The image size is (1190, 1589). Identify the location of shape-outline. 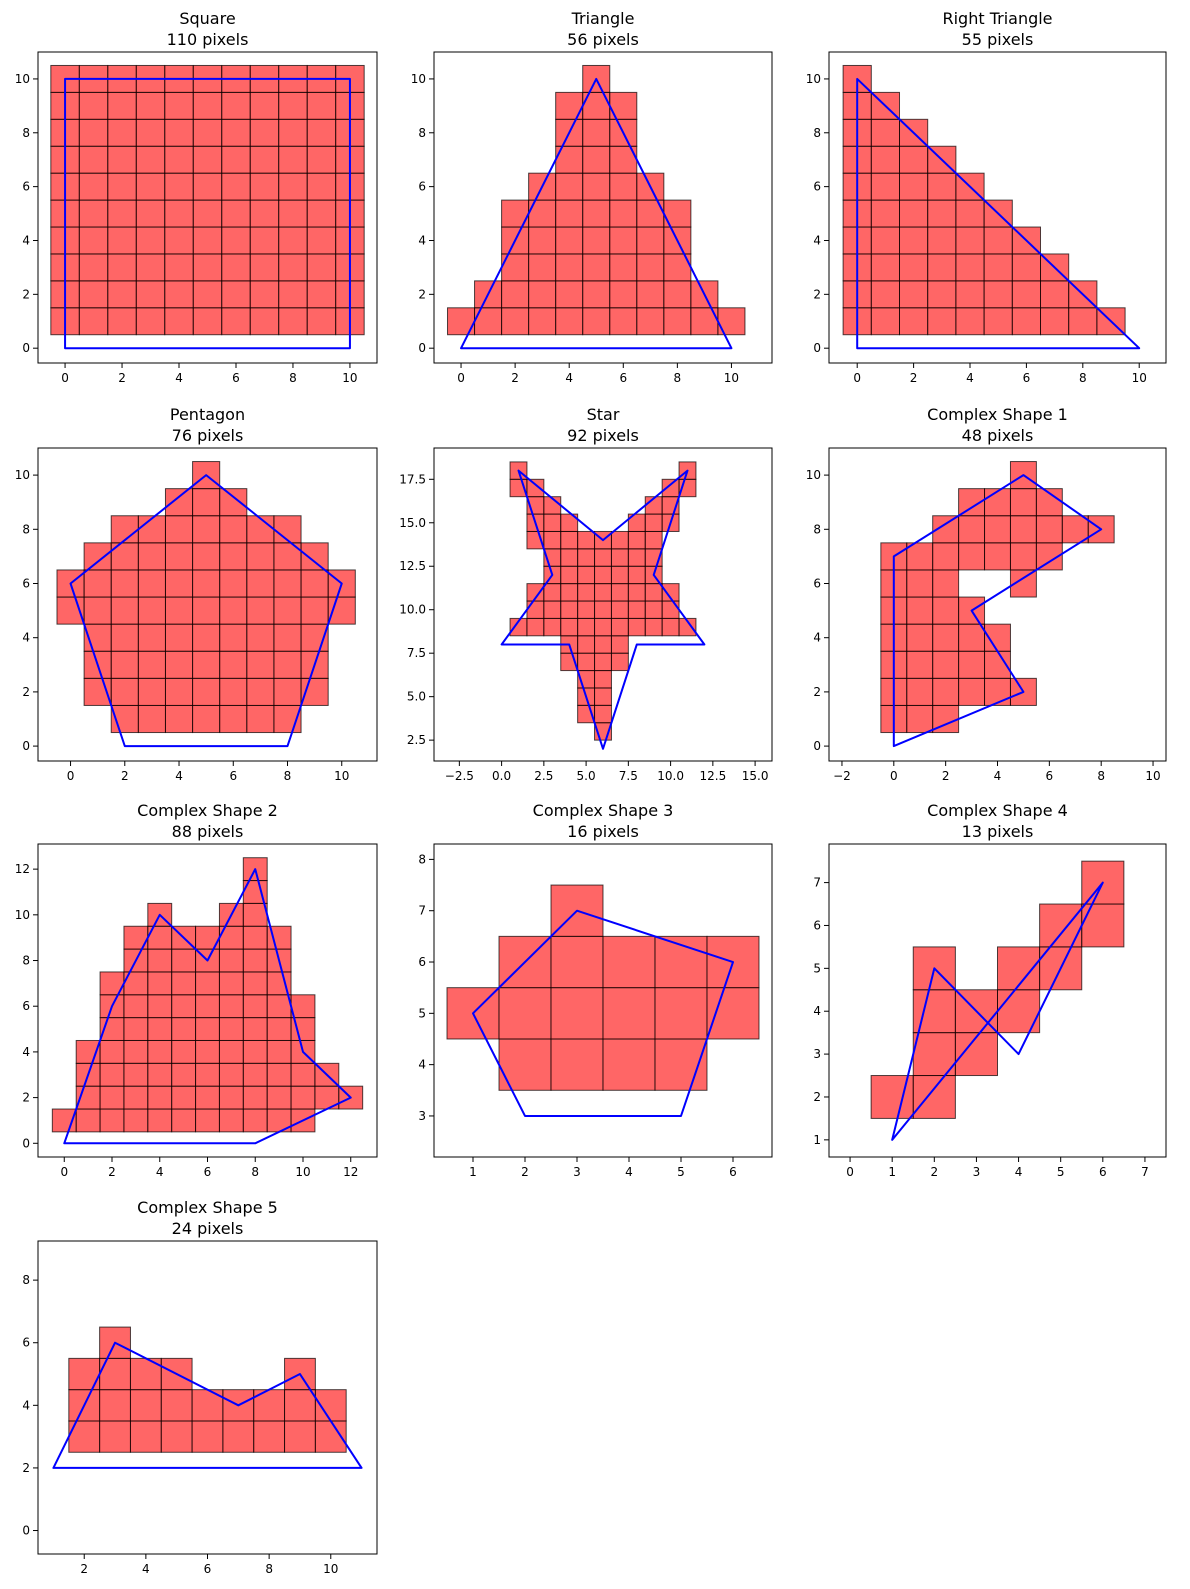
(206, 611).